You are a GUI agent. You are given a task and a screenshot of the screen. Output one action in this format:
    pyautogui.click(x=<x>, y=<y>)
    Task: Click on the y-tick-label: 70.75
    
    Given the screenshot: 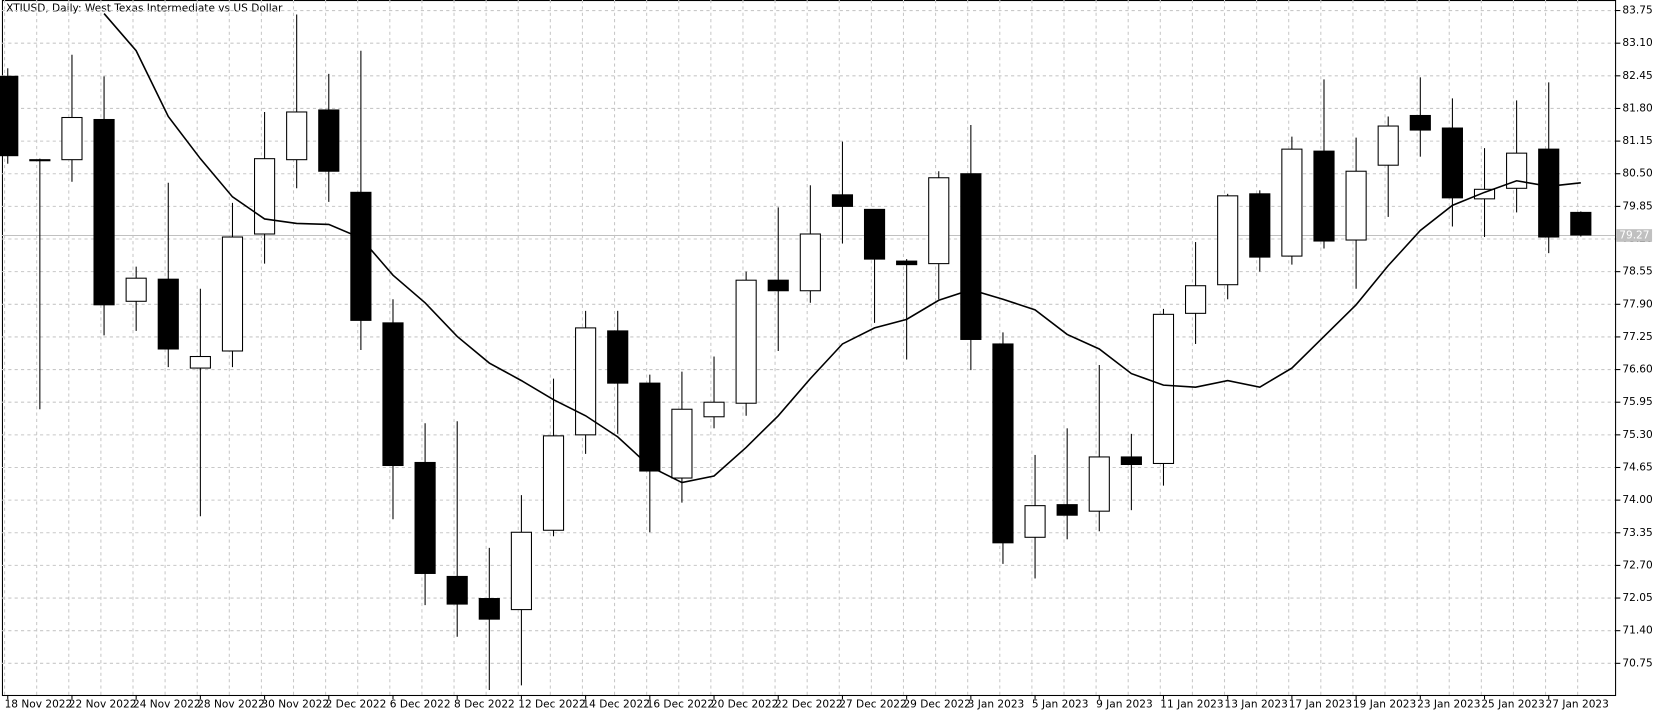 What is the action you would take?
    pyautogui.click(x=1637, y=663)
    